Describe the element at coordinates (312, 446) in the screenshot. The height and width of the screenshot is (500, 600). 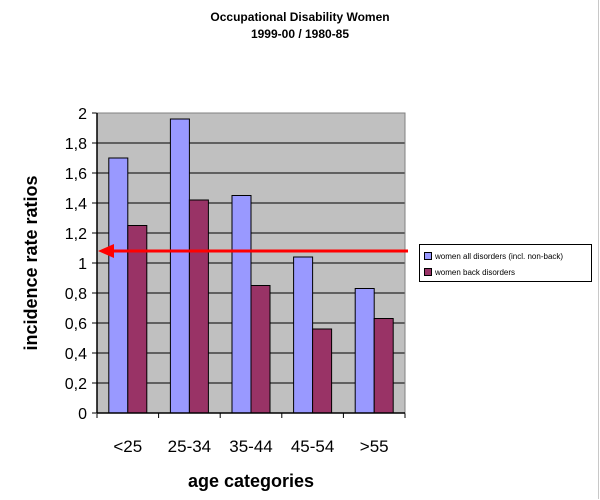
I see `x-tick-label: 45-54` at that location.